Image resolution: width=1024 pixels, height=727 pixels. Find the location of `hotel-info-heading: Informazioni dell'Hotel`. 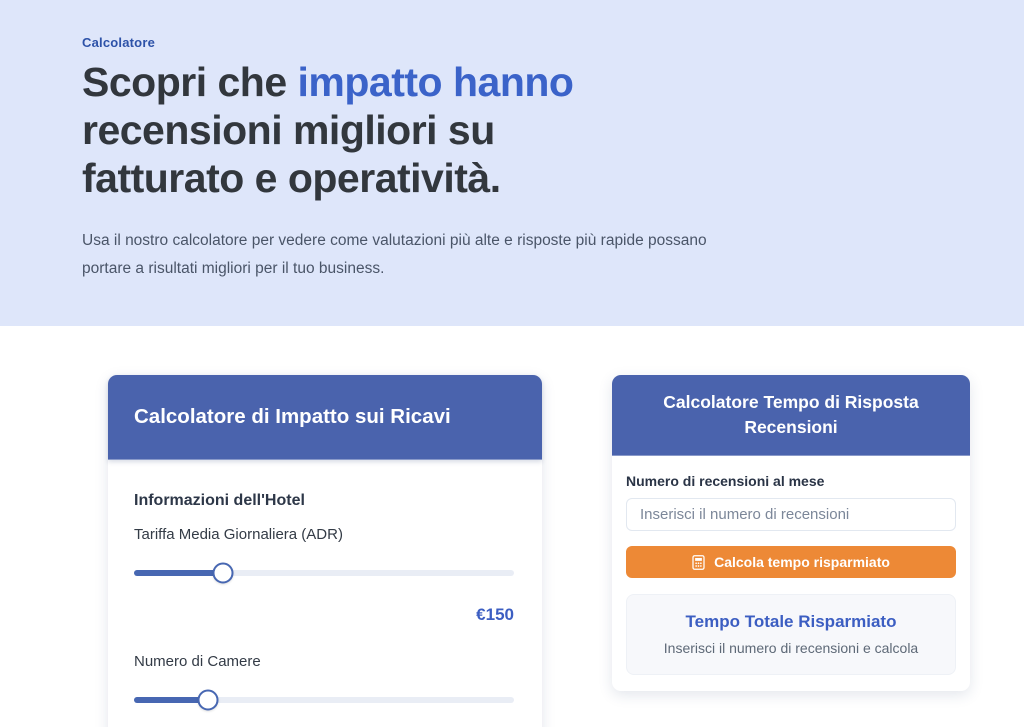

hotel-info-heading: Informazioni dell'Hotel is located at coordinates (219, 500).